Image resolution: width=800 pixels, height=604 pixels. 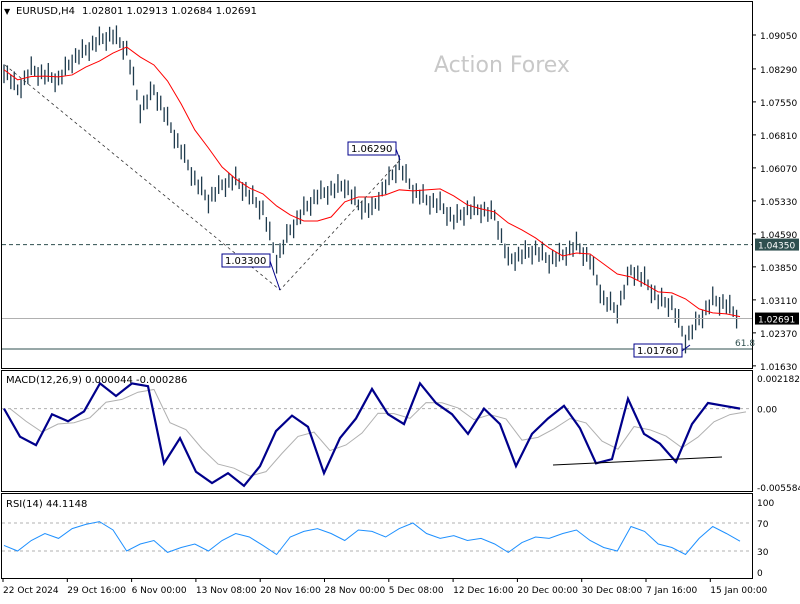 What do you see at coordinates (778, 269) in the screenshot?
I see `y-tick-label: 1.03850` at bounding box center [778, 269].